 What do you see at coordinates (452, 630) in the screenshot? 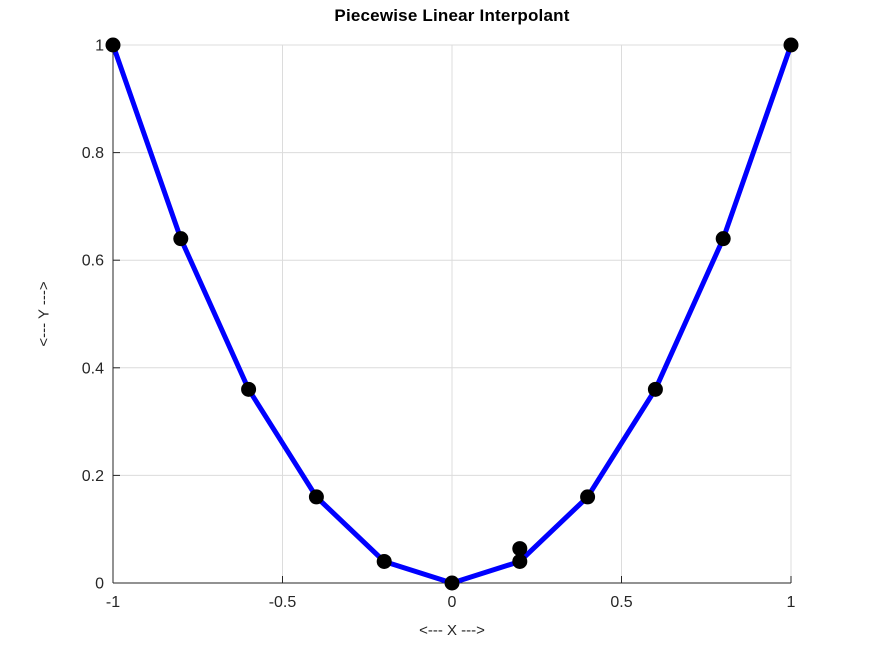
I see `x-axis-label: <--- X --->` at bounding box center [452, 630].